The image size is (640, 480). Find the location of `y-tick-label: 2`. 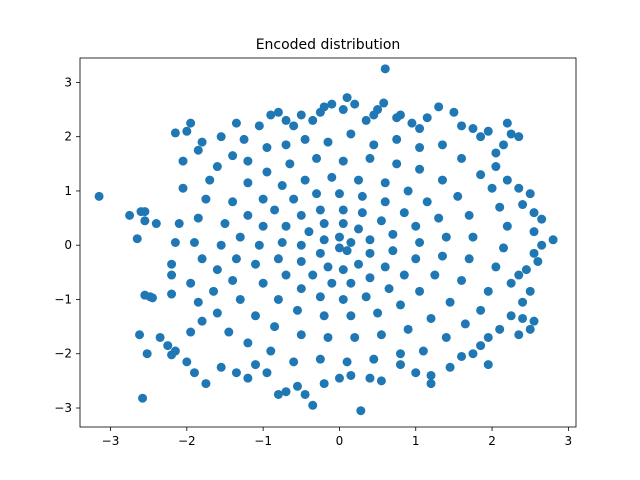

y-tick-label: 2 is located at coordinates (68, 137).